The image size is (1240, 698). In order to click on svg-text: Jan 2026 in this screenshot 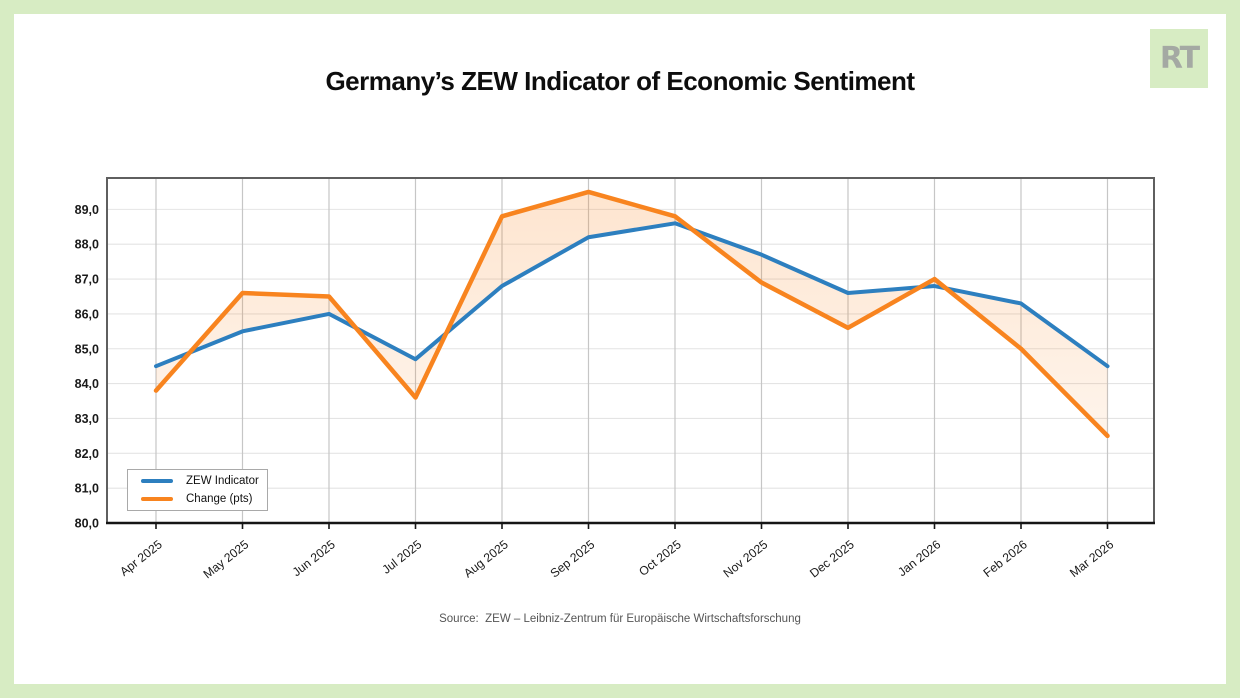, I will do `click(919, 558)`.